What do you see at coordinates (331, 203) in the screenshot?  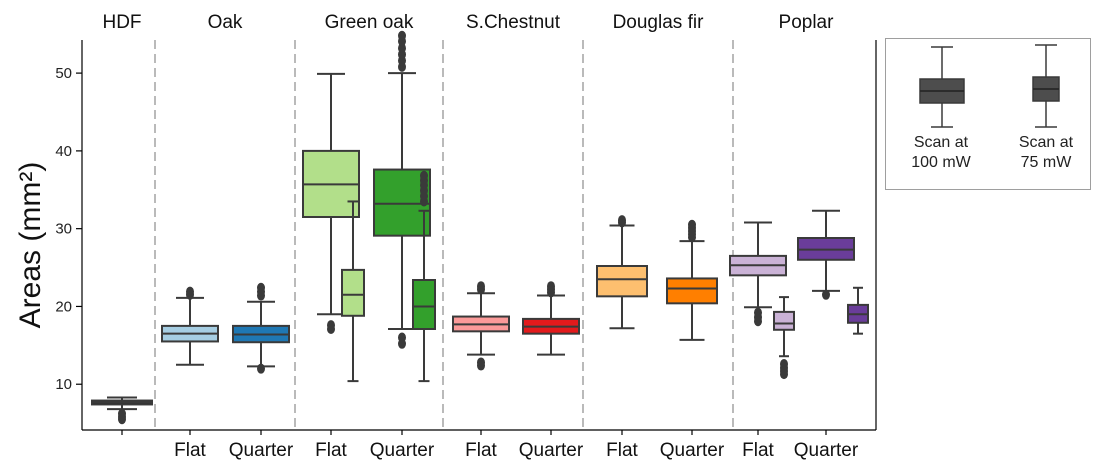 I see `box-green-oak-flat` at bounding box center [331, 203].